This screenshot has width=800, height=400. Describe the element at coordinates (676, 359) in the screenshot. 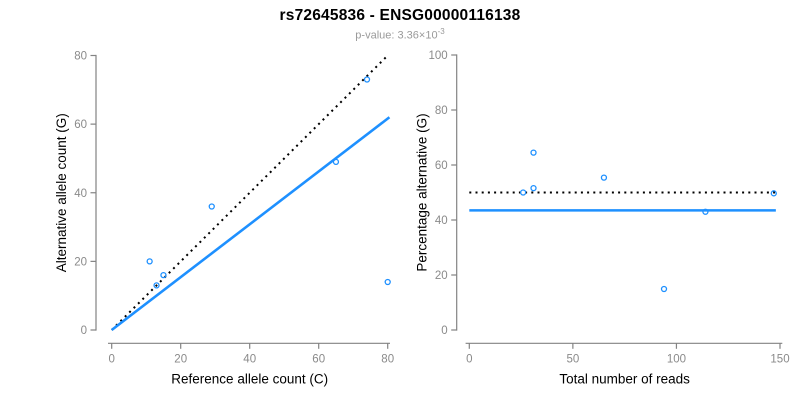

I see `x-tick-label: 100` at that location.